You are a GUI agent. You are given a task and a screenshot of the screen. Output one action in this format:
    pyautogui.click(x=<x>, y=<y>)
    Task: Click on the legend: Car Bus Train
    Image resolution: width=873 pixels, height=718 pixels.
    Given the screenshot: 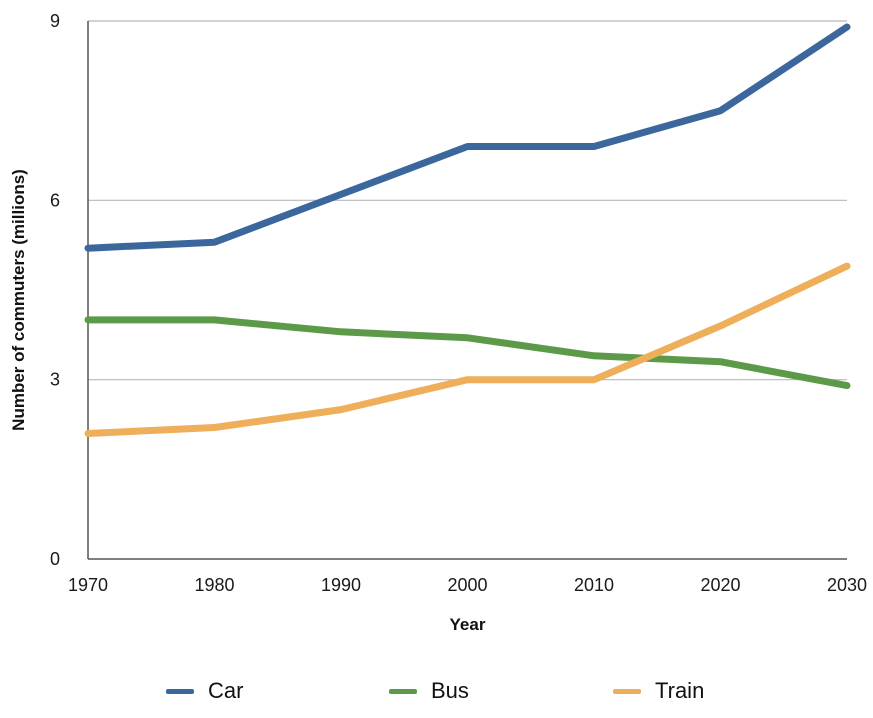 What is the action you would take?
    pyautogui.click(x=436, y=698)
    